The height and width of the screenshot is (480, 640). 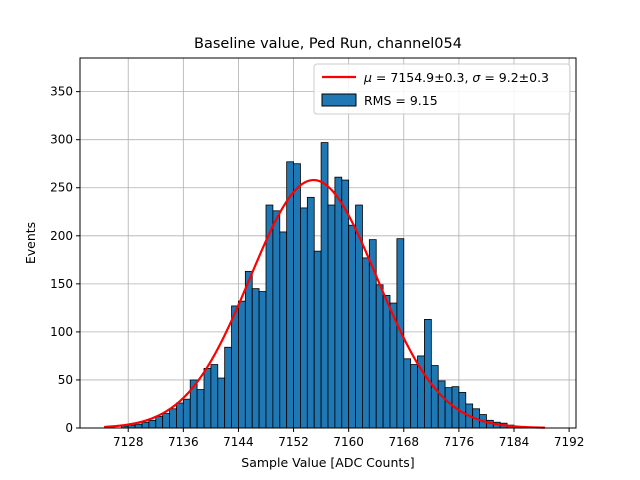 I want to click on x-tick-label: 7176, so click(x=459, y=442).